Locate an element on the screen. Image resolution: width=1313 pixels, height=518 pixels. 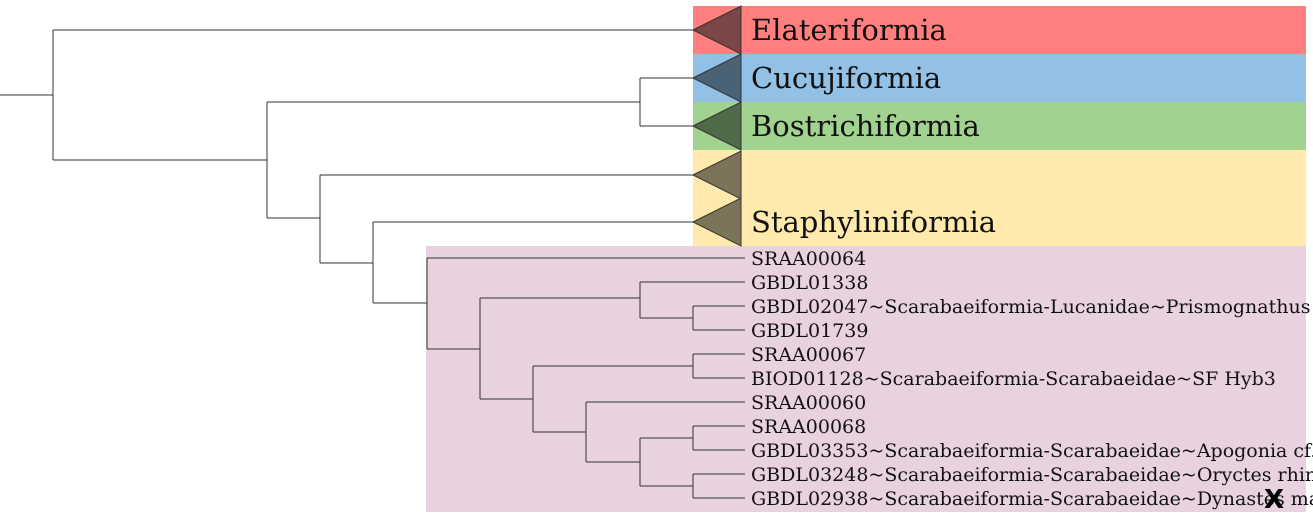
elateriformia-triangle is located at coordinates (716, 30).